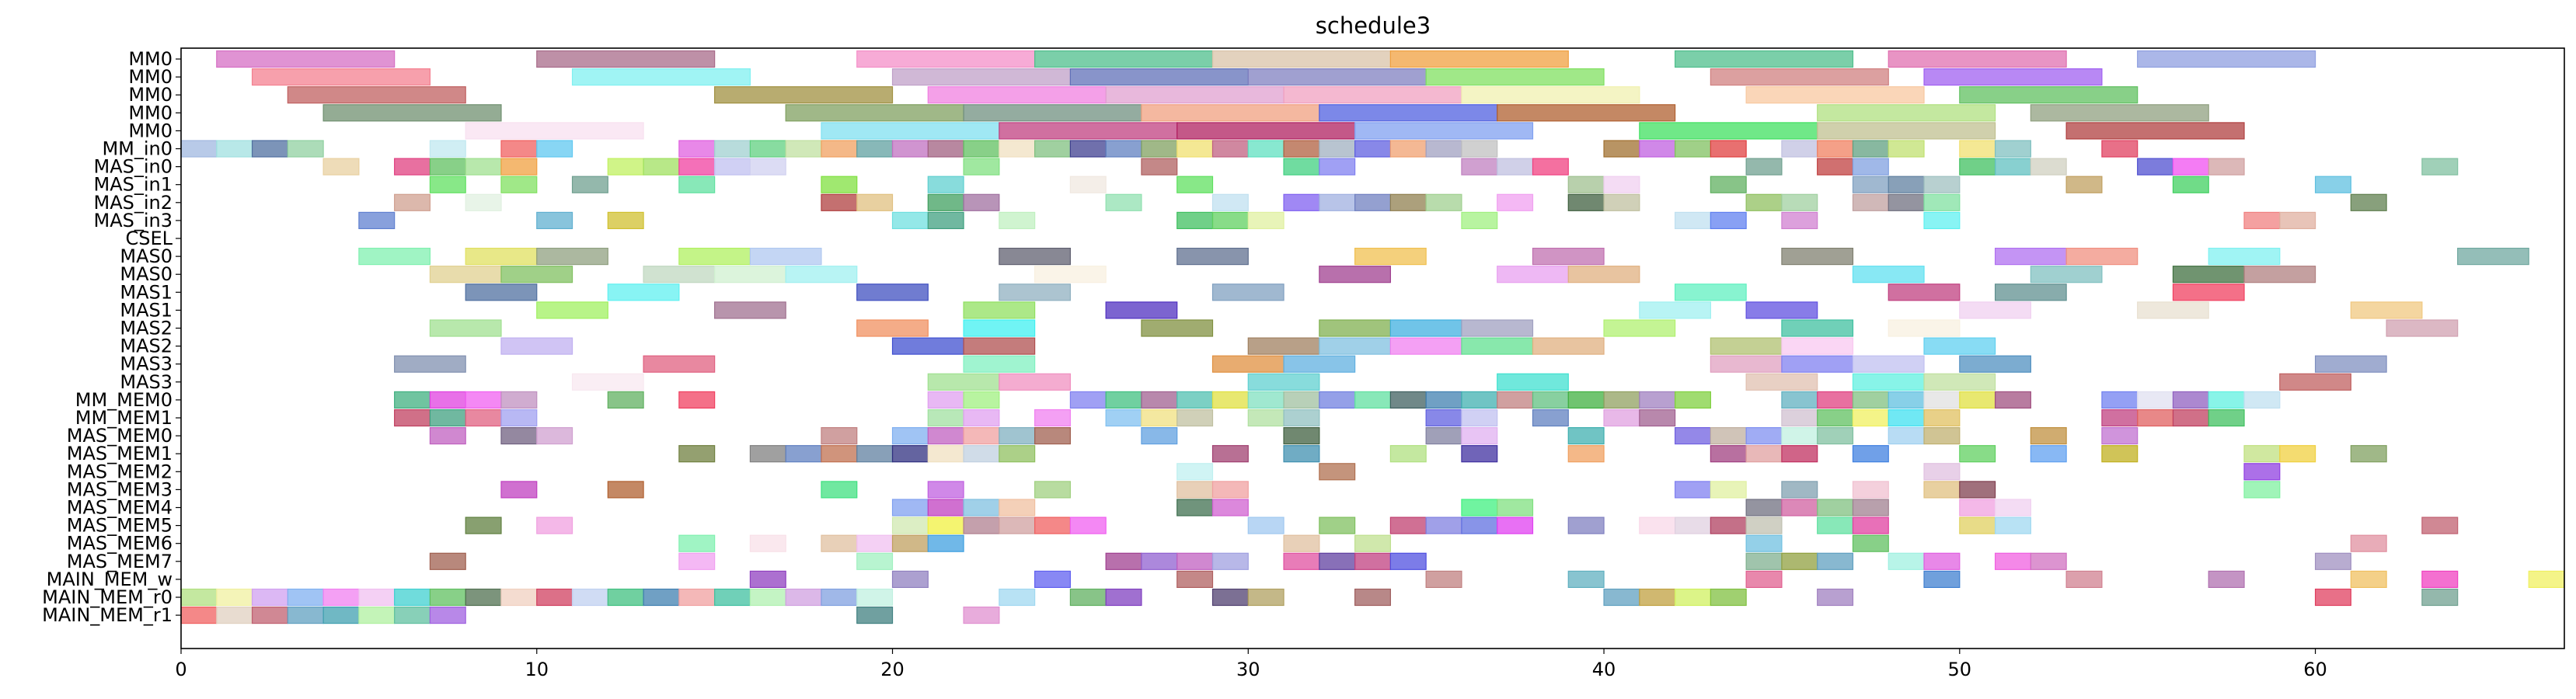 The height and width of the screenshot is (699, 2576). What do you see at coordinates (146, 364) in the screenshot?
I see `y-tick-label: MAS3` at bounding box center [146, 364].